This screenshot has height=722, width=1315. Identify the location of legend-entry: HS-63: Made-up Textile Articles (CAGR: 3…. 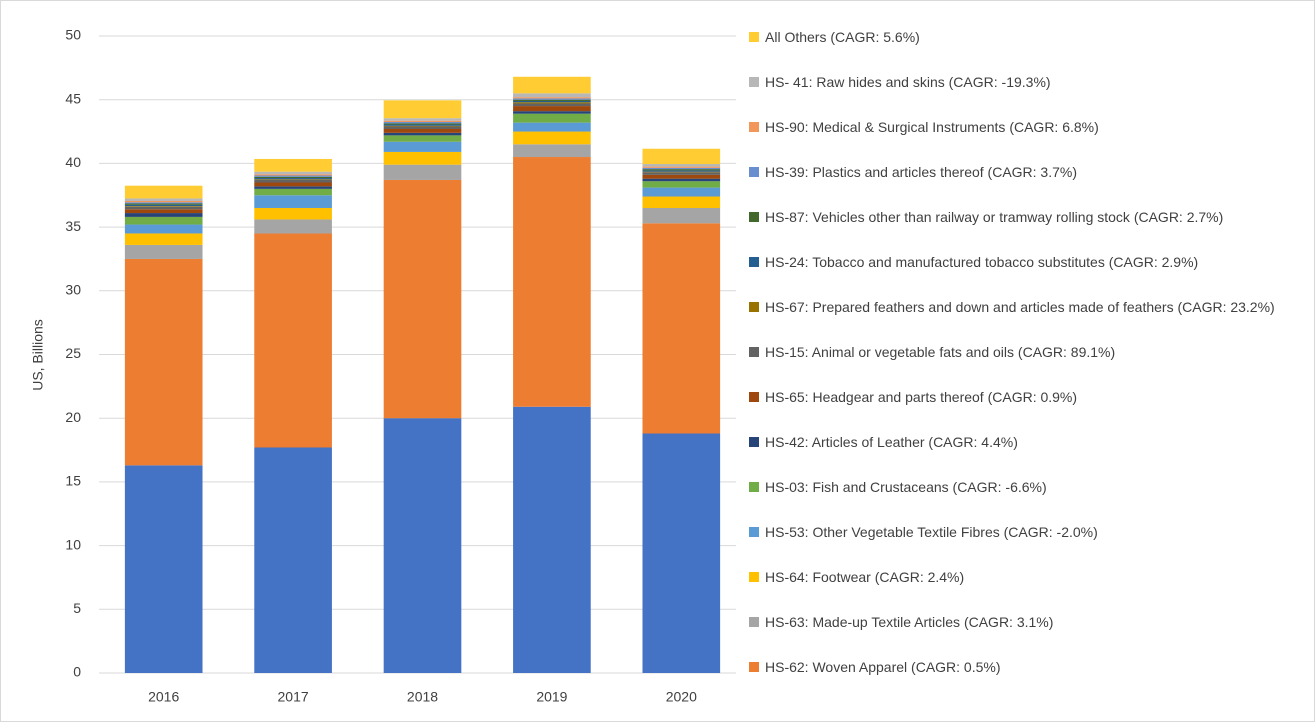
(1021, 622).